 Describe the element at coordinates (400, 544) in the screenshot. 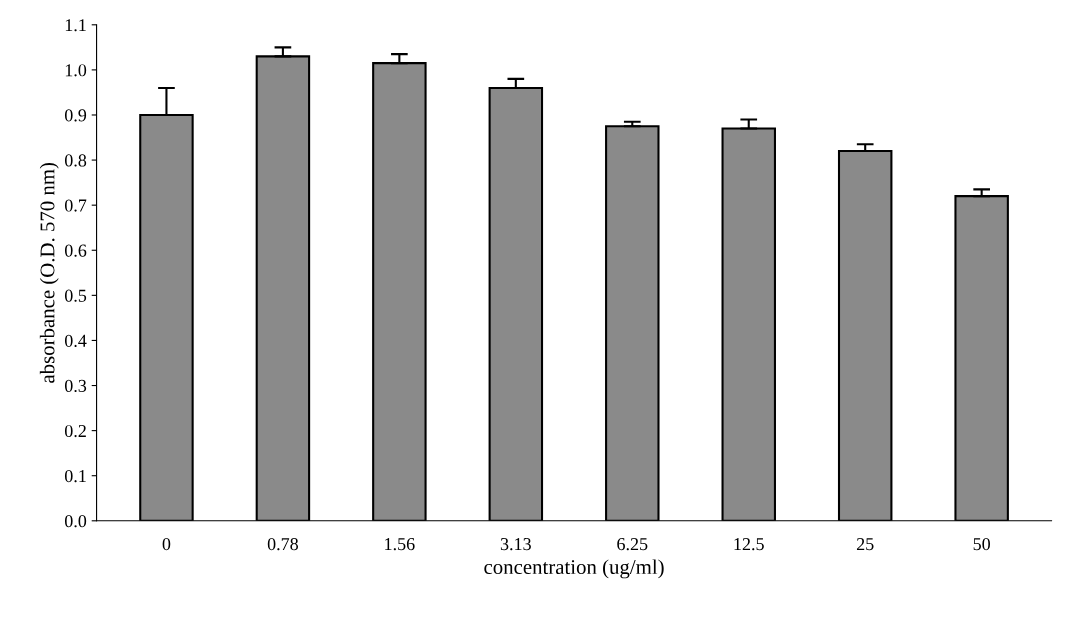

I see `x-tick-label: 1.56` at that location.